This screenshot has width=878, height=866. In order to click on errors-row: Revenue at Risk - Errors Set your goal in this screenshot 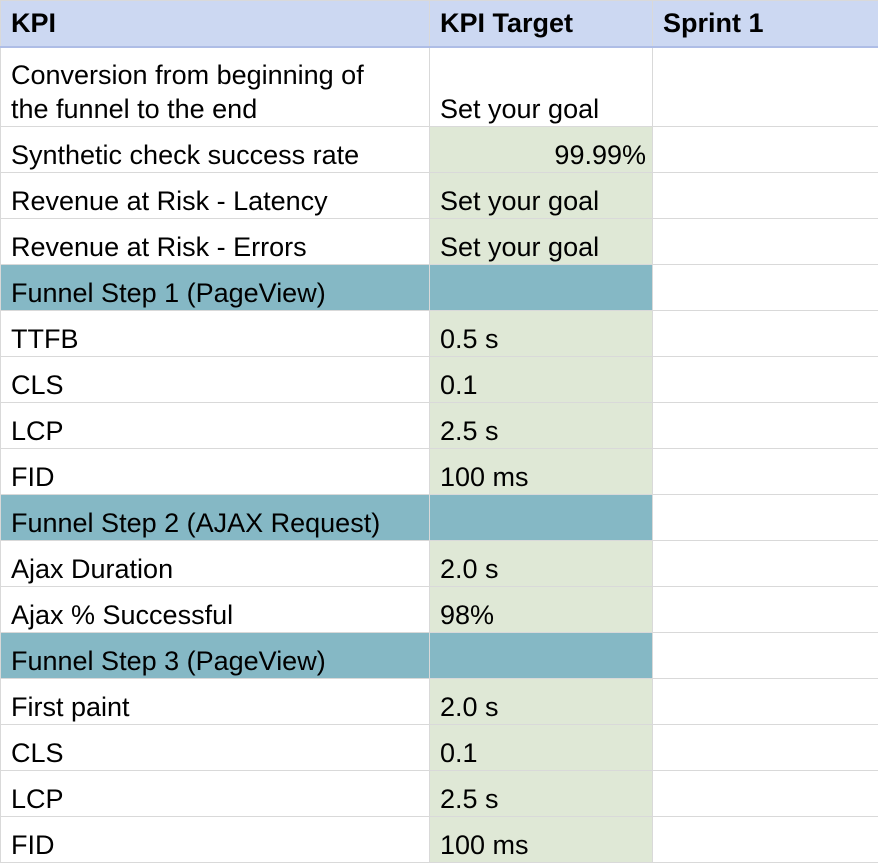, I will do `click(439, 241)`.